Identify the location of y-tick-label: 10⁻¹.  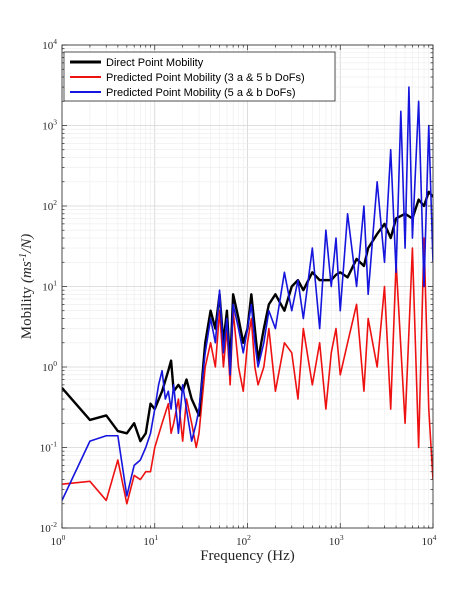
(48, 447).